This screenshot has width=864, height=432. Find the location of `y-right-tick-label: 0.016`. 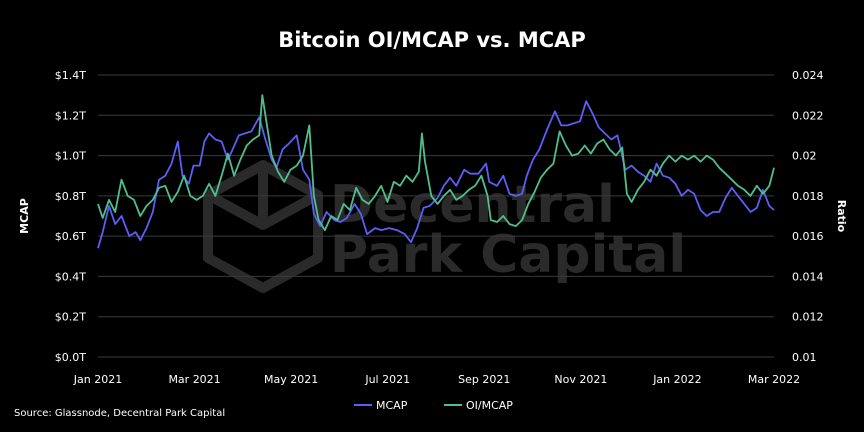

y-right-tick-label: 0.016 is located at coordinates (808, 236).